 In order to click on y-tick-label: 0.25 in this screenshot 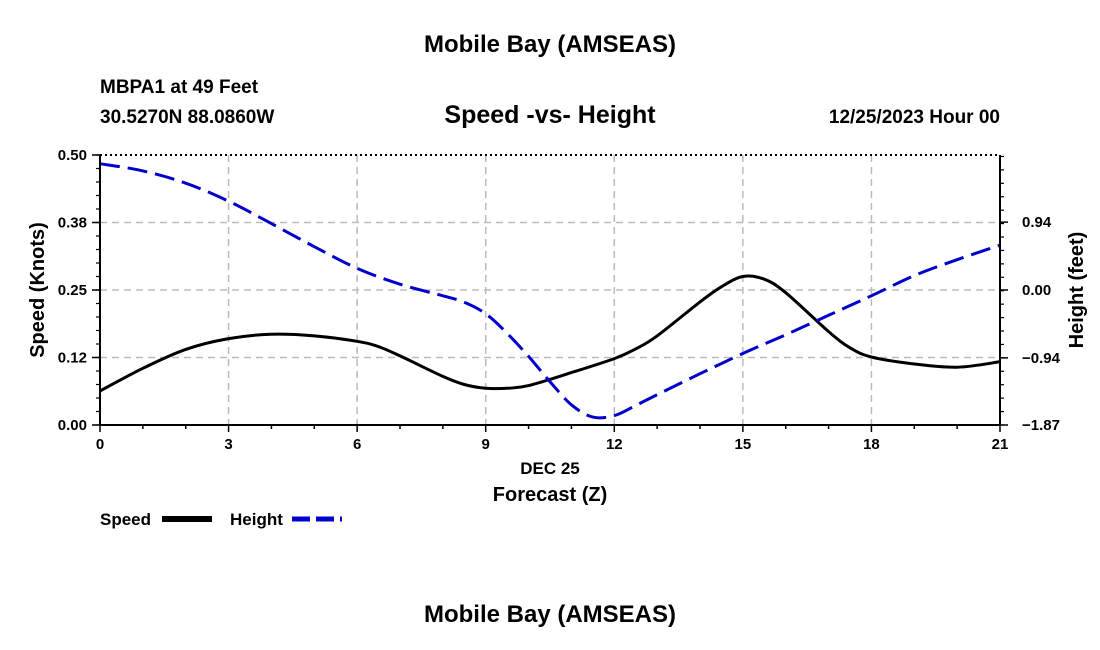, I will do `click(72, 290)`.